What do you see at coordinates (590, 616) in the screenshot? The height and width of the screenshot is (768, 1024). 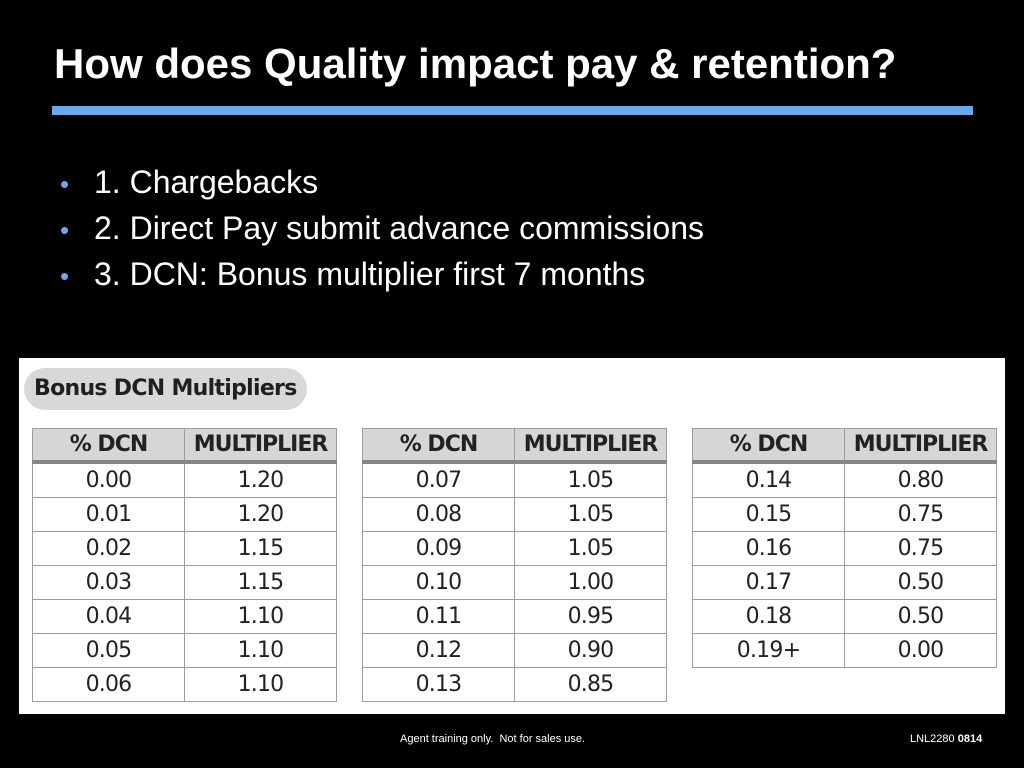 I see `multiplier-cell: 0.95` at bounding box center [590, 616].